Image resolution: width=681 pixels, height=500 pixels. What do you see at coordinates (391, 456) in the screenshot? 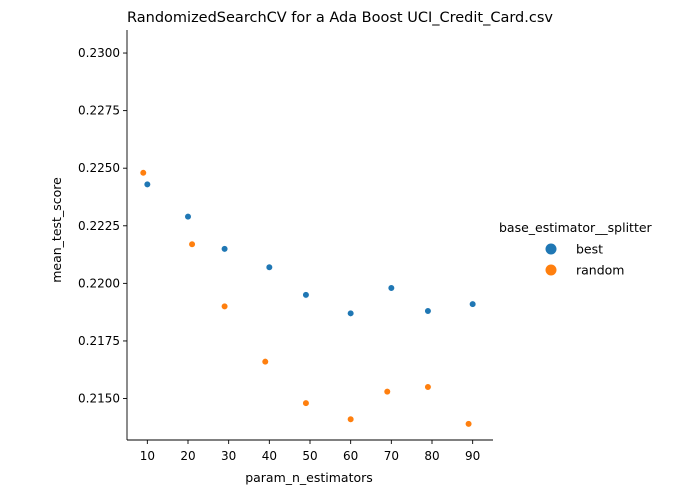
I see `x-tick-label: 70` at bounding box center [391, 456].